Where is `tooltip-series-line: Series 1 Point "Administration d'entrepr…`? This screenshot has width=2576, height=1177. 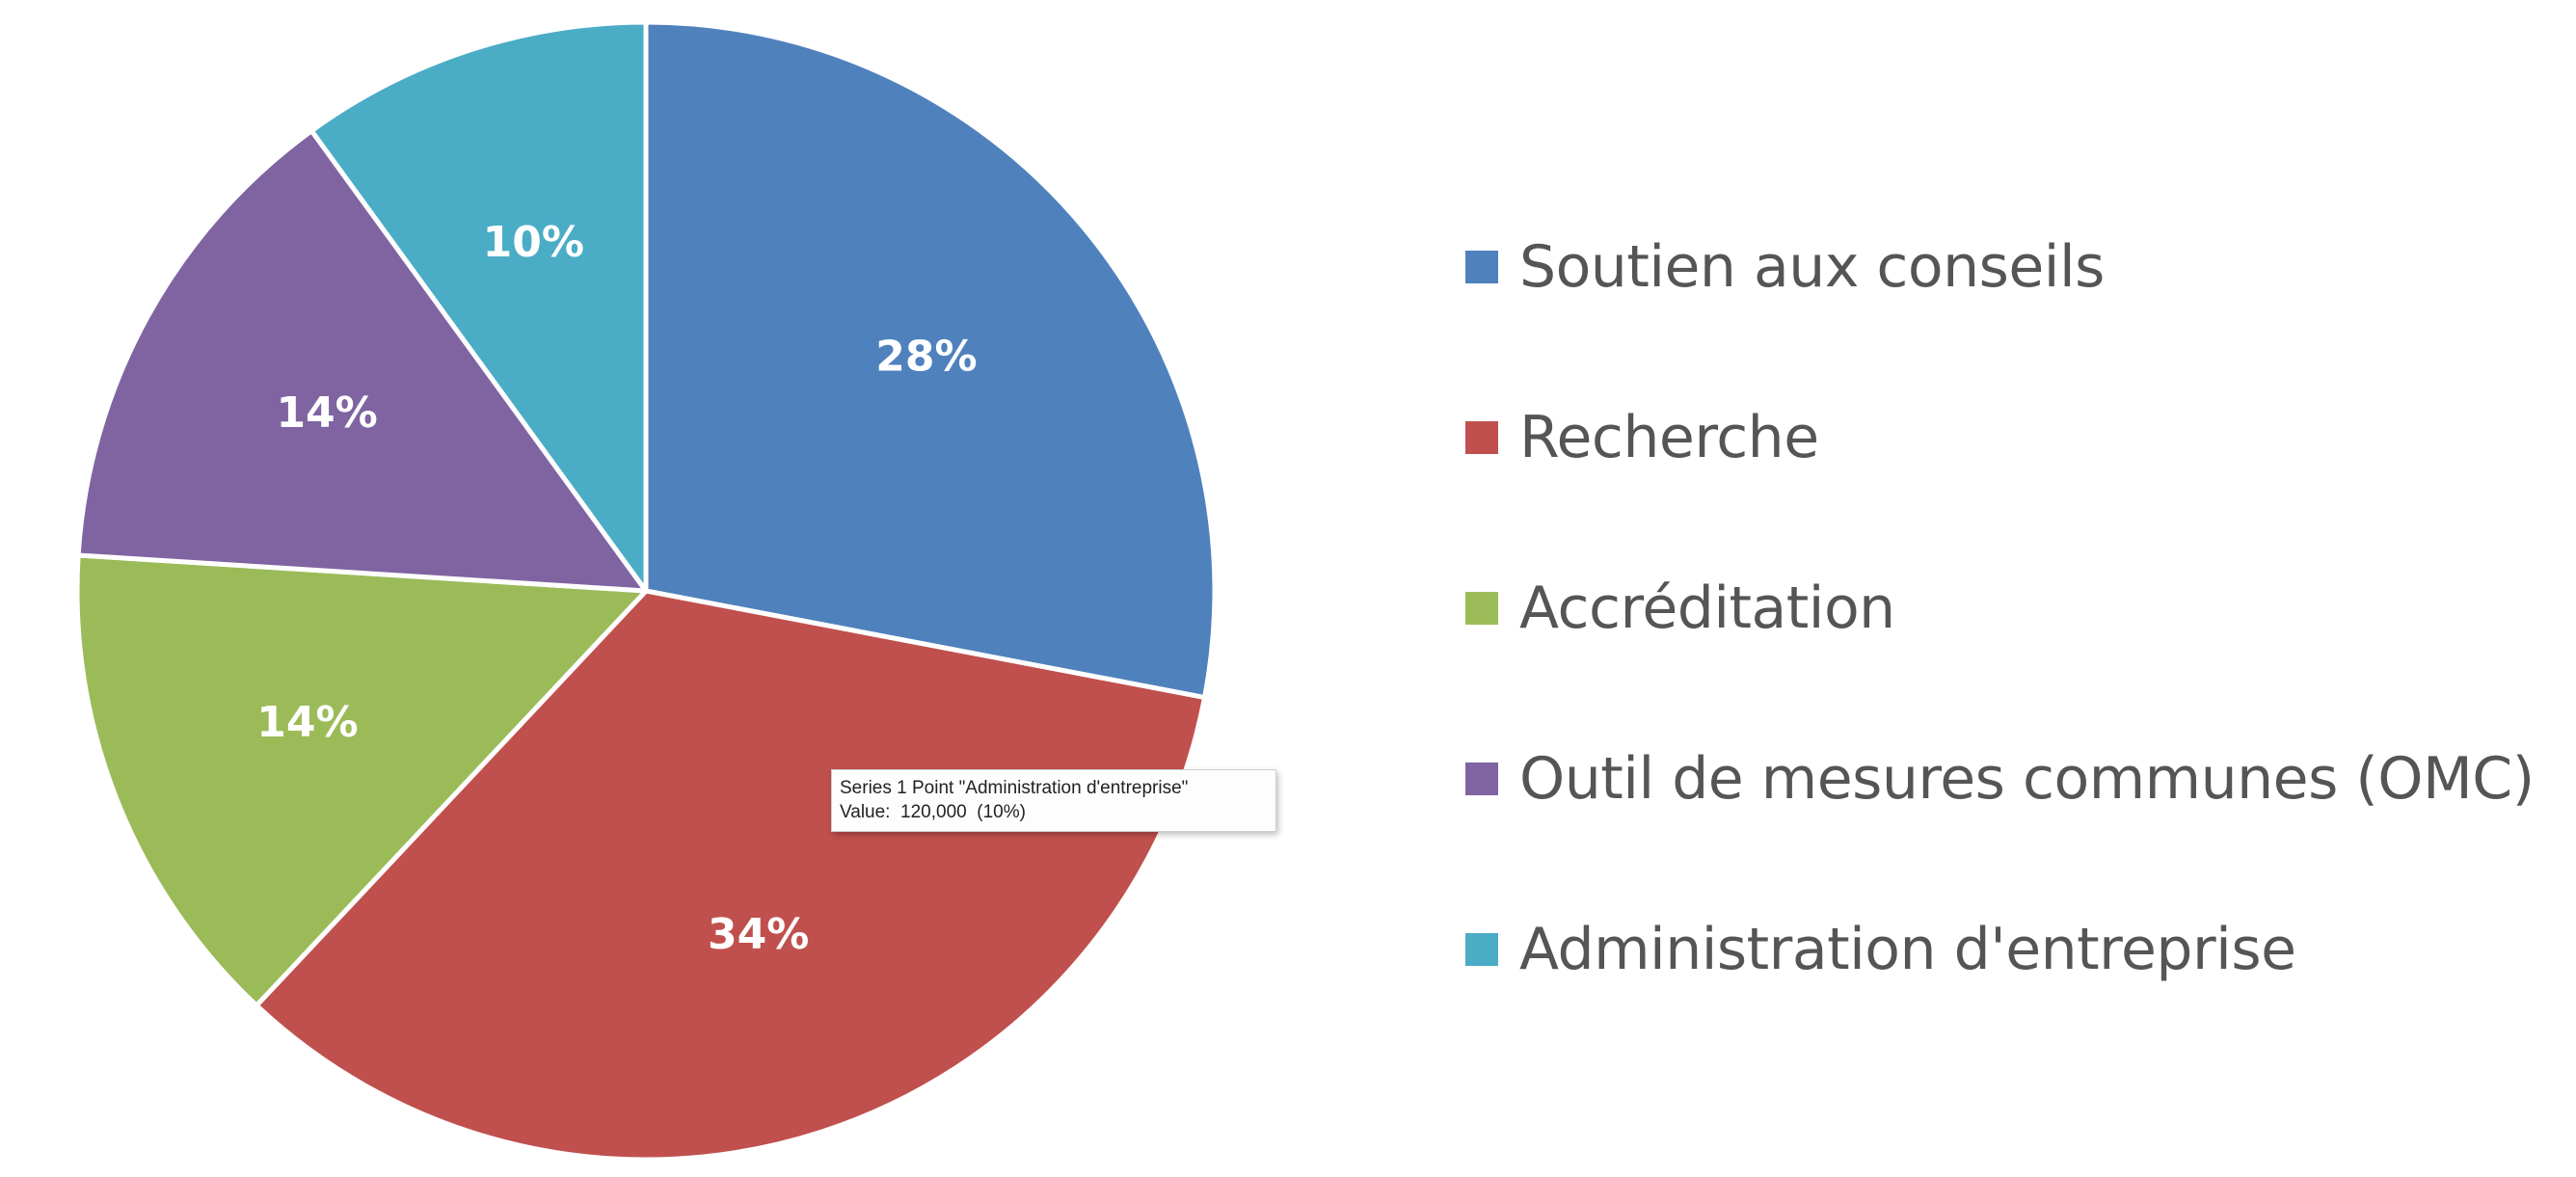
tooltip-series-line: Series 1 Point "Administration d'entrepr… is located at coordinates (1015, 788).